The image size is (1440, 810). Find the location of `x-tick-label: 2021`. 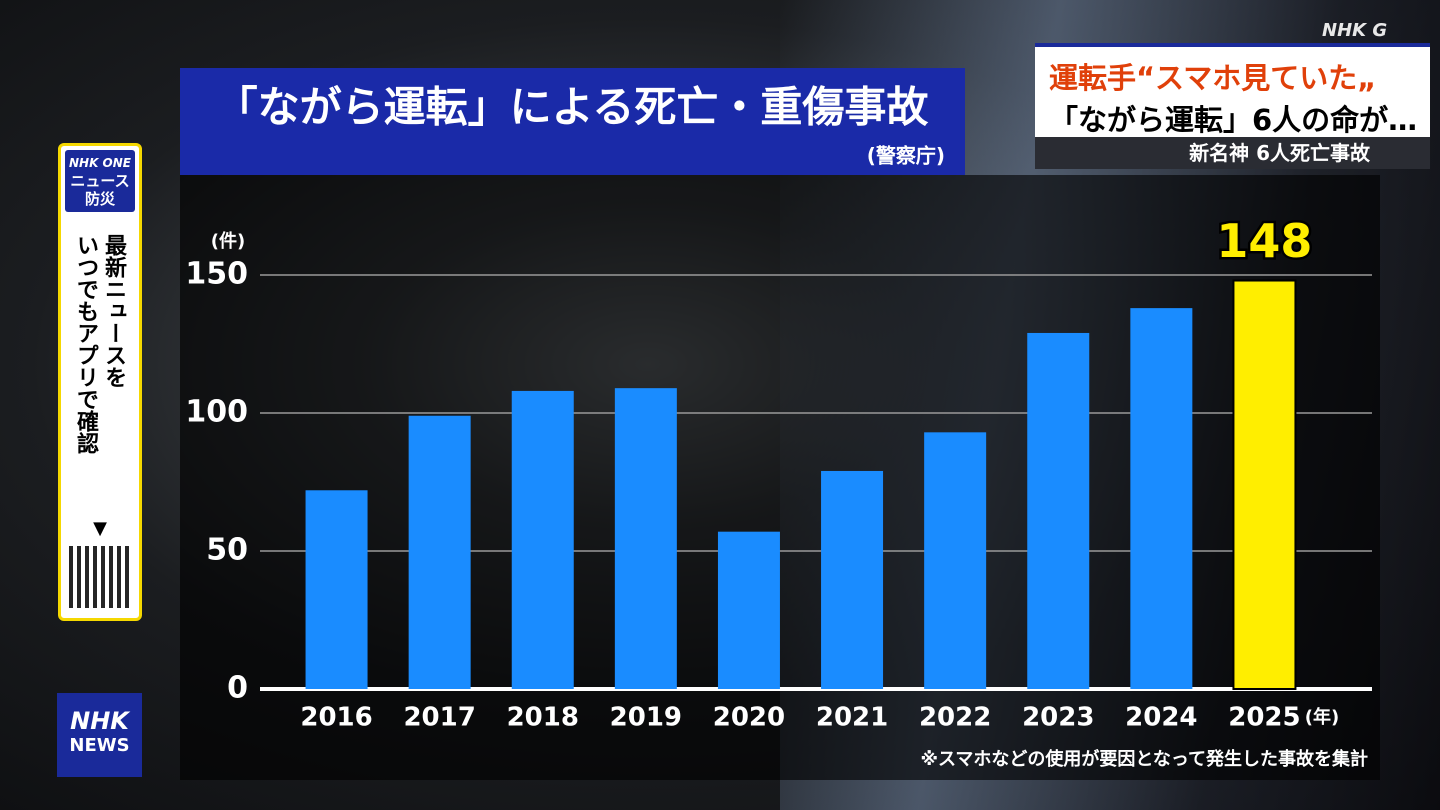

x-tick-label: 2021 is located at coordinates (852, 718).